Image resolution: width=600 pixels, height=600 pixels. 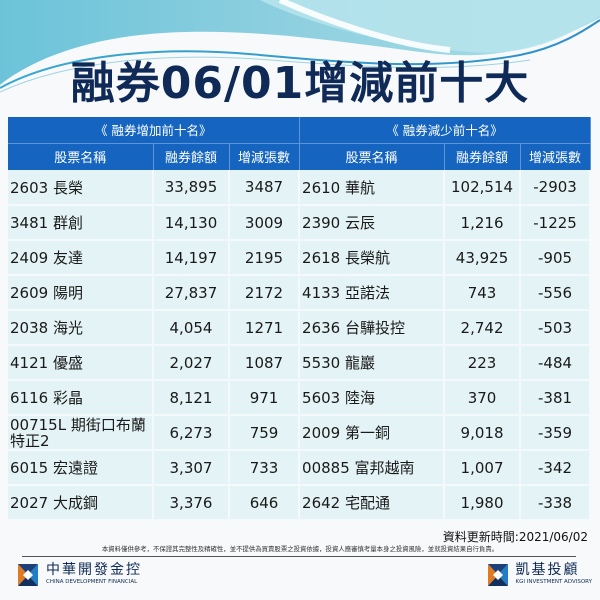 I want to click on increase-balance: 33,895, so click(x=191, y=188).